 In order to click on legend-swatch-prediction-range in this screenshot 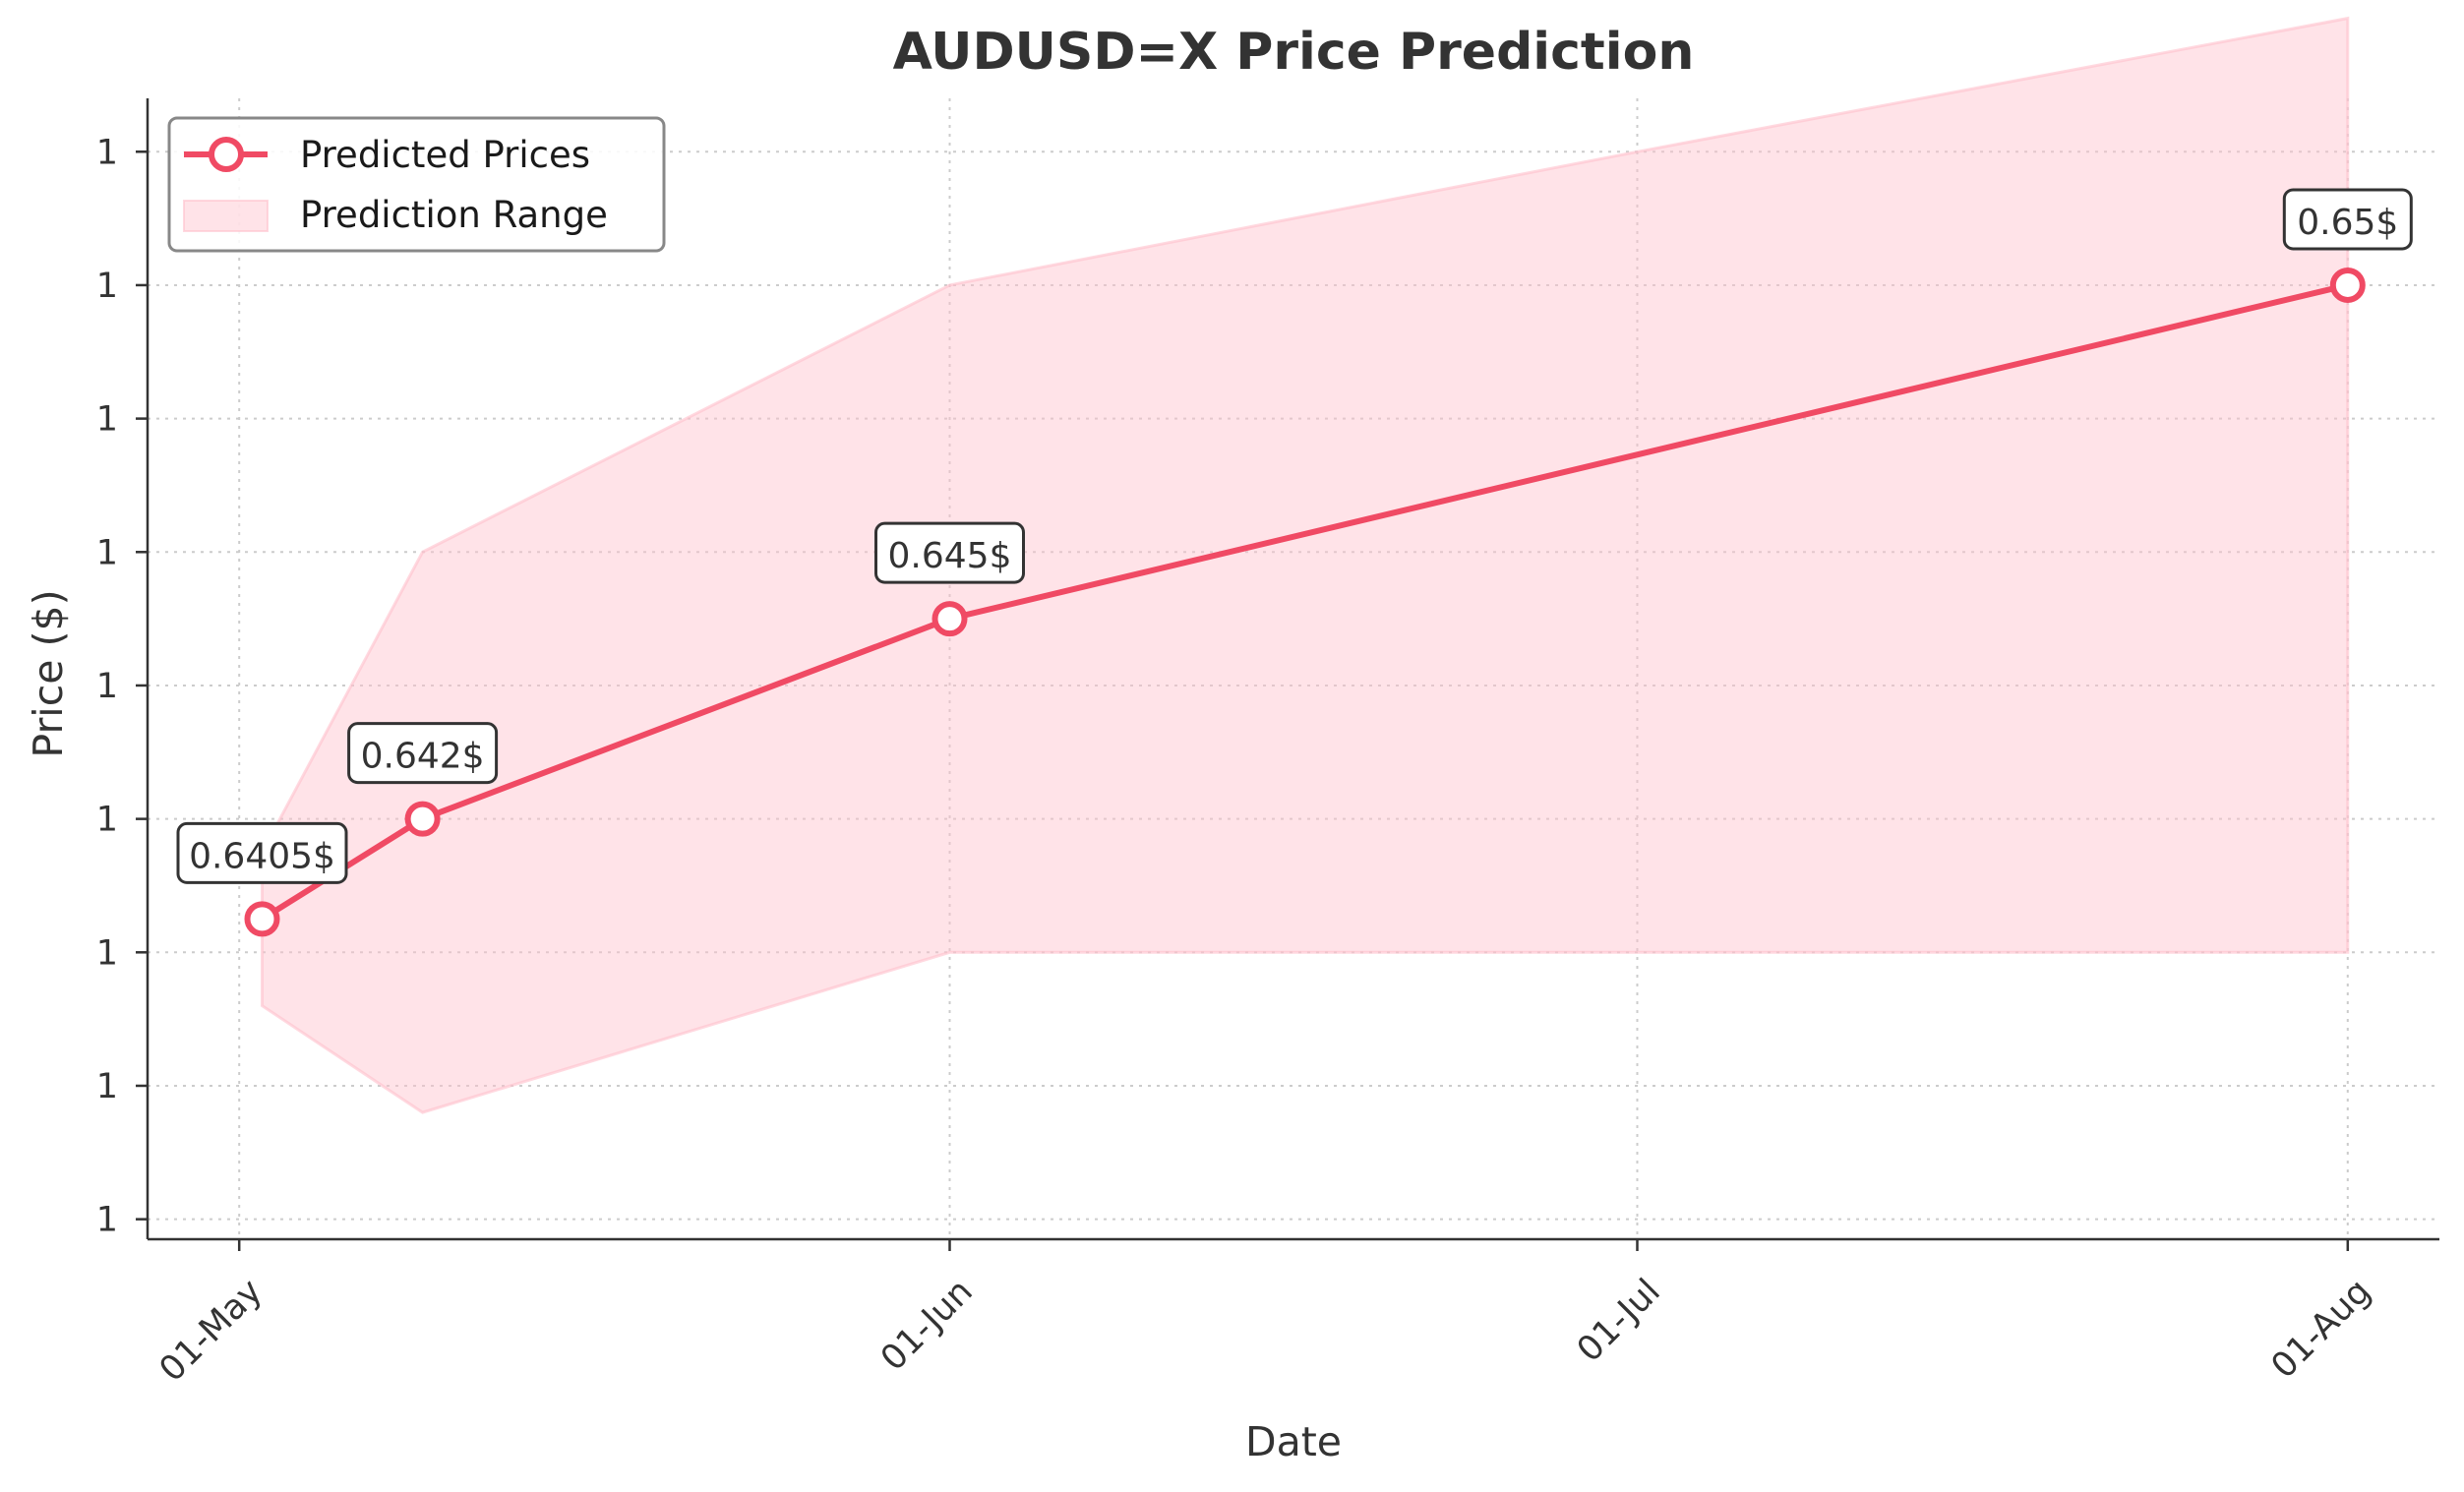, I will do `click(226, 216)`.